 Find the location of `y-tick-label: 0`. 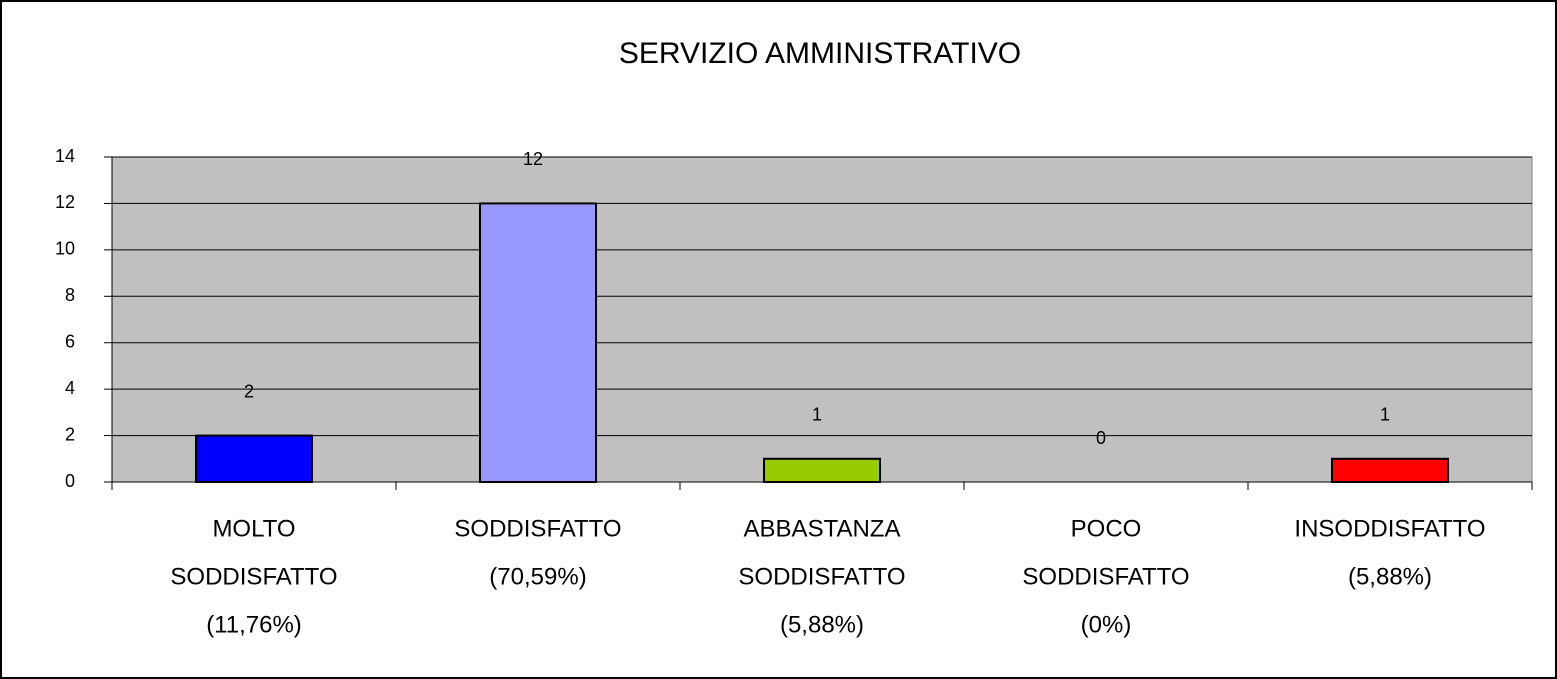

y-tick-label: 0 is located at coordinates (70, 481).